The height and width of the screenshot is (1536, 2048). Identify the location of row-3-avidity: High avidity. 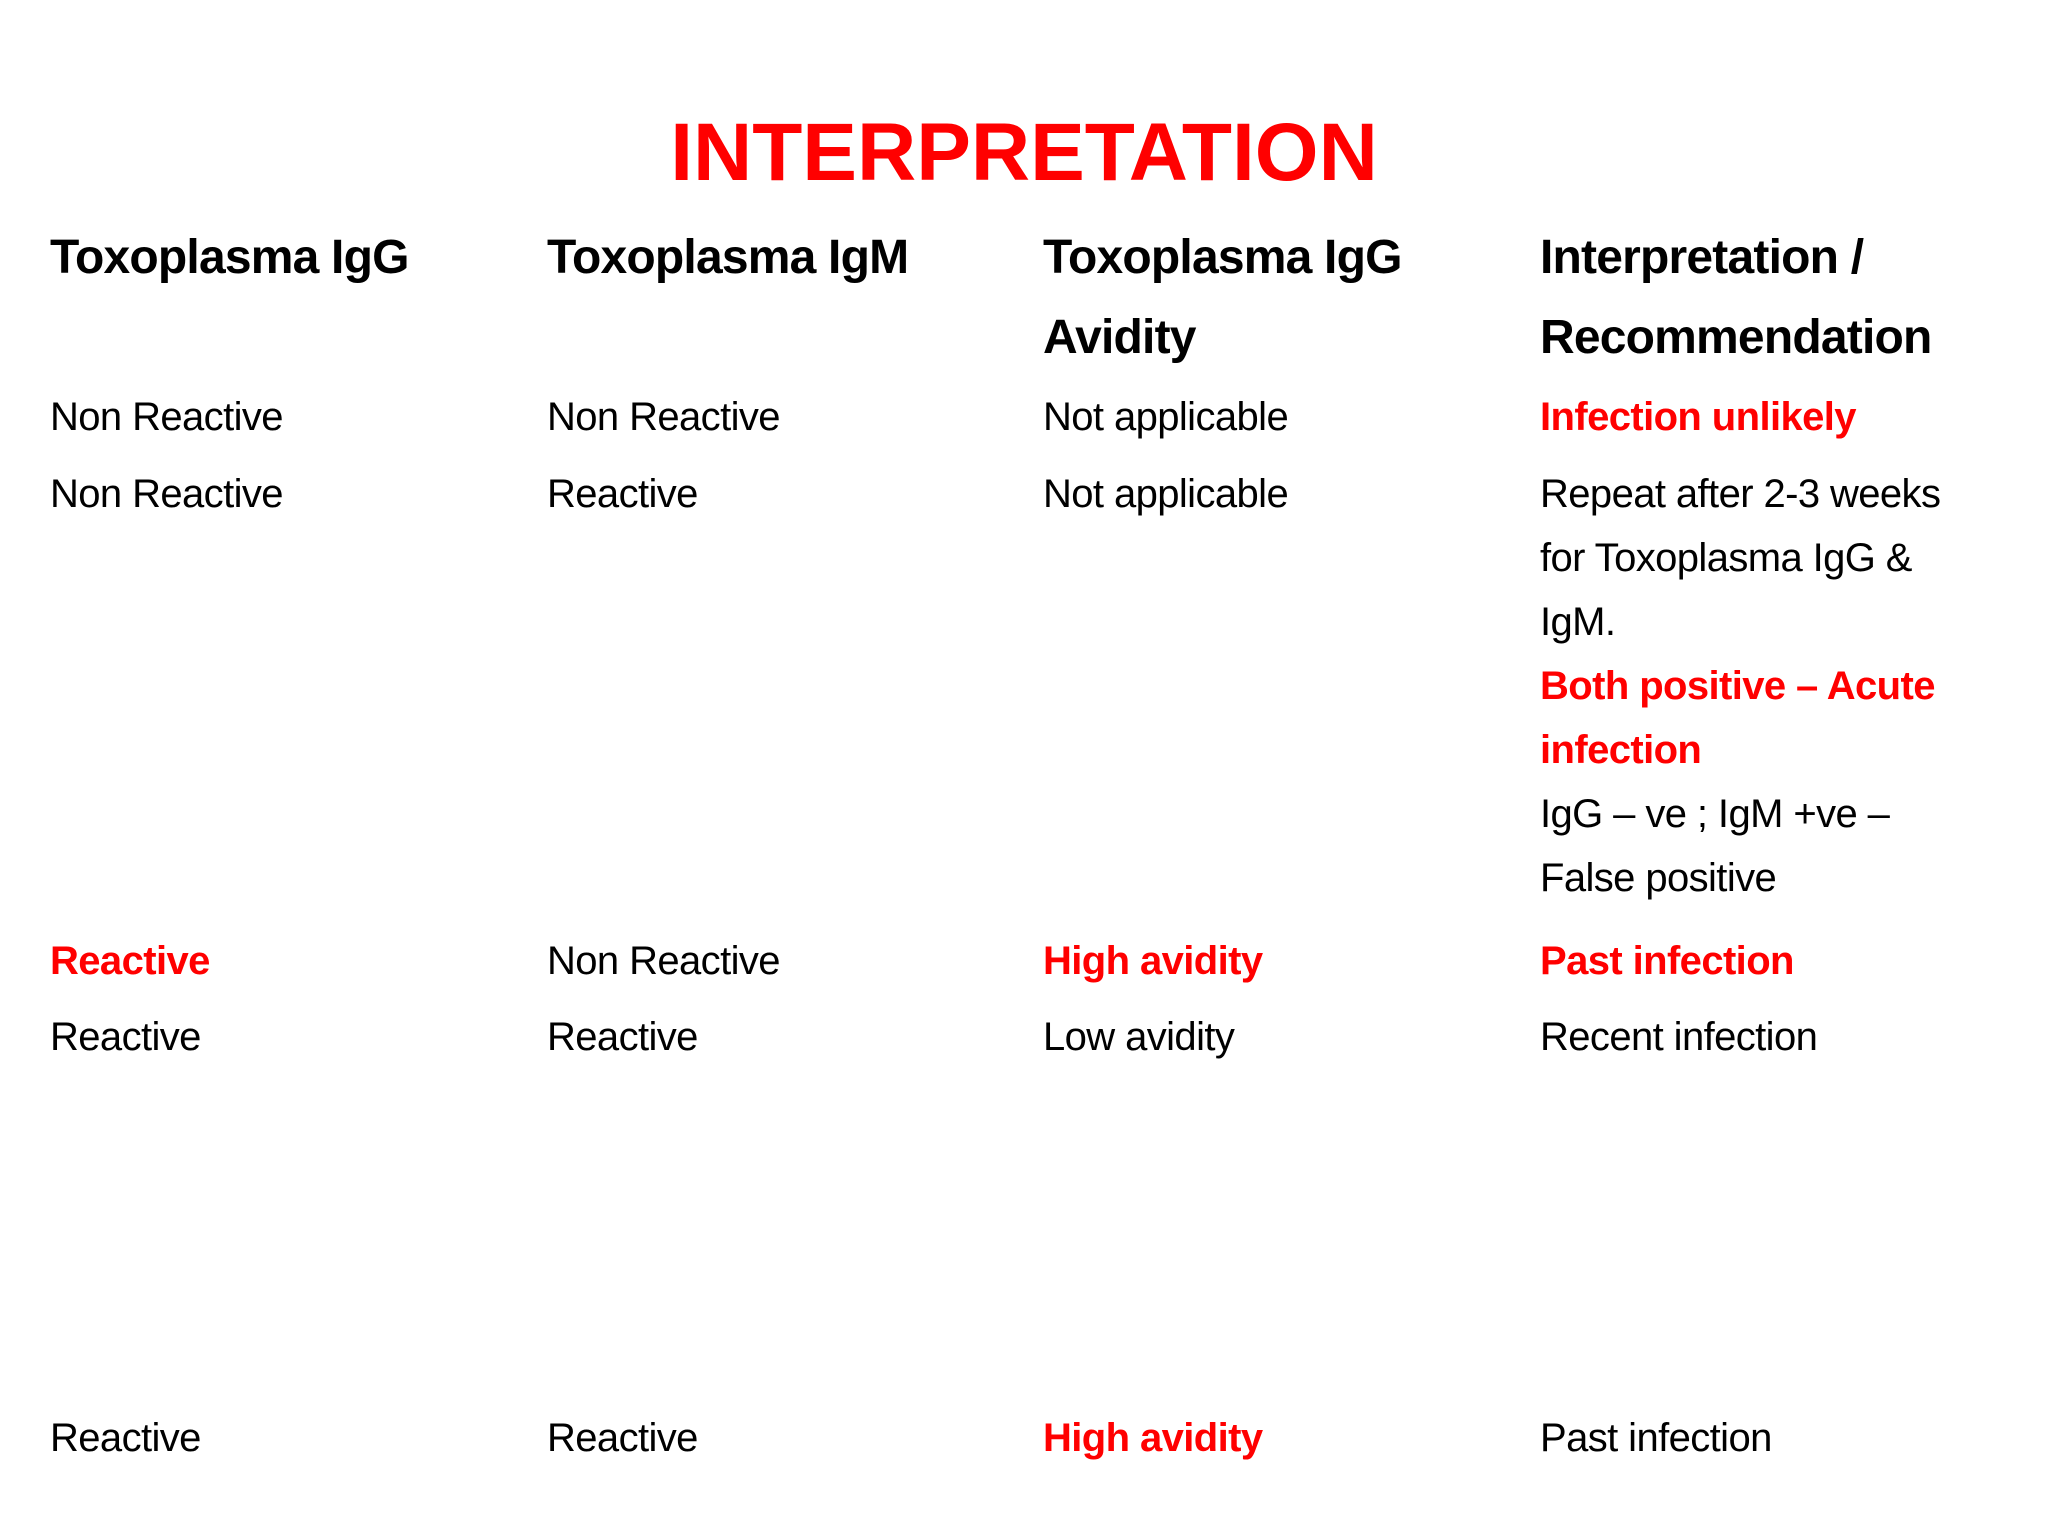
(1153, 961).